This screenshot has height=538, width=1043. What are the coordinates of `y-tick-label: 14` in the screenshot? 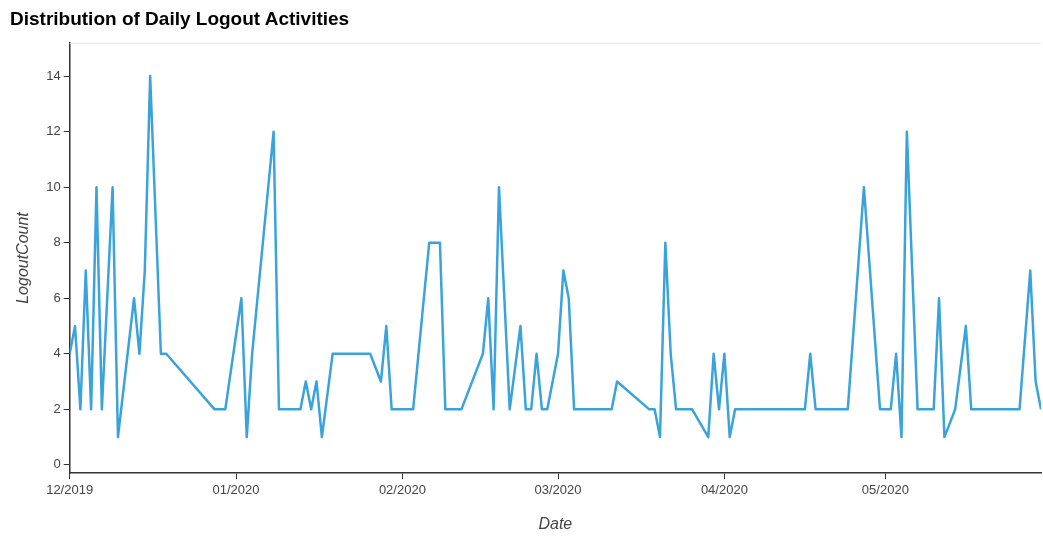 It's located at (53, 75).